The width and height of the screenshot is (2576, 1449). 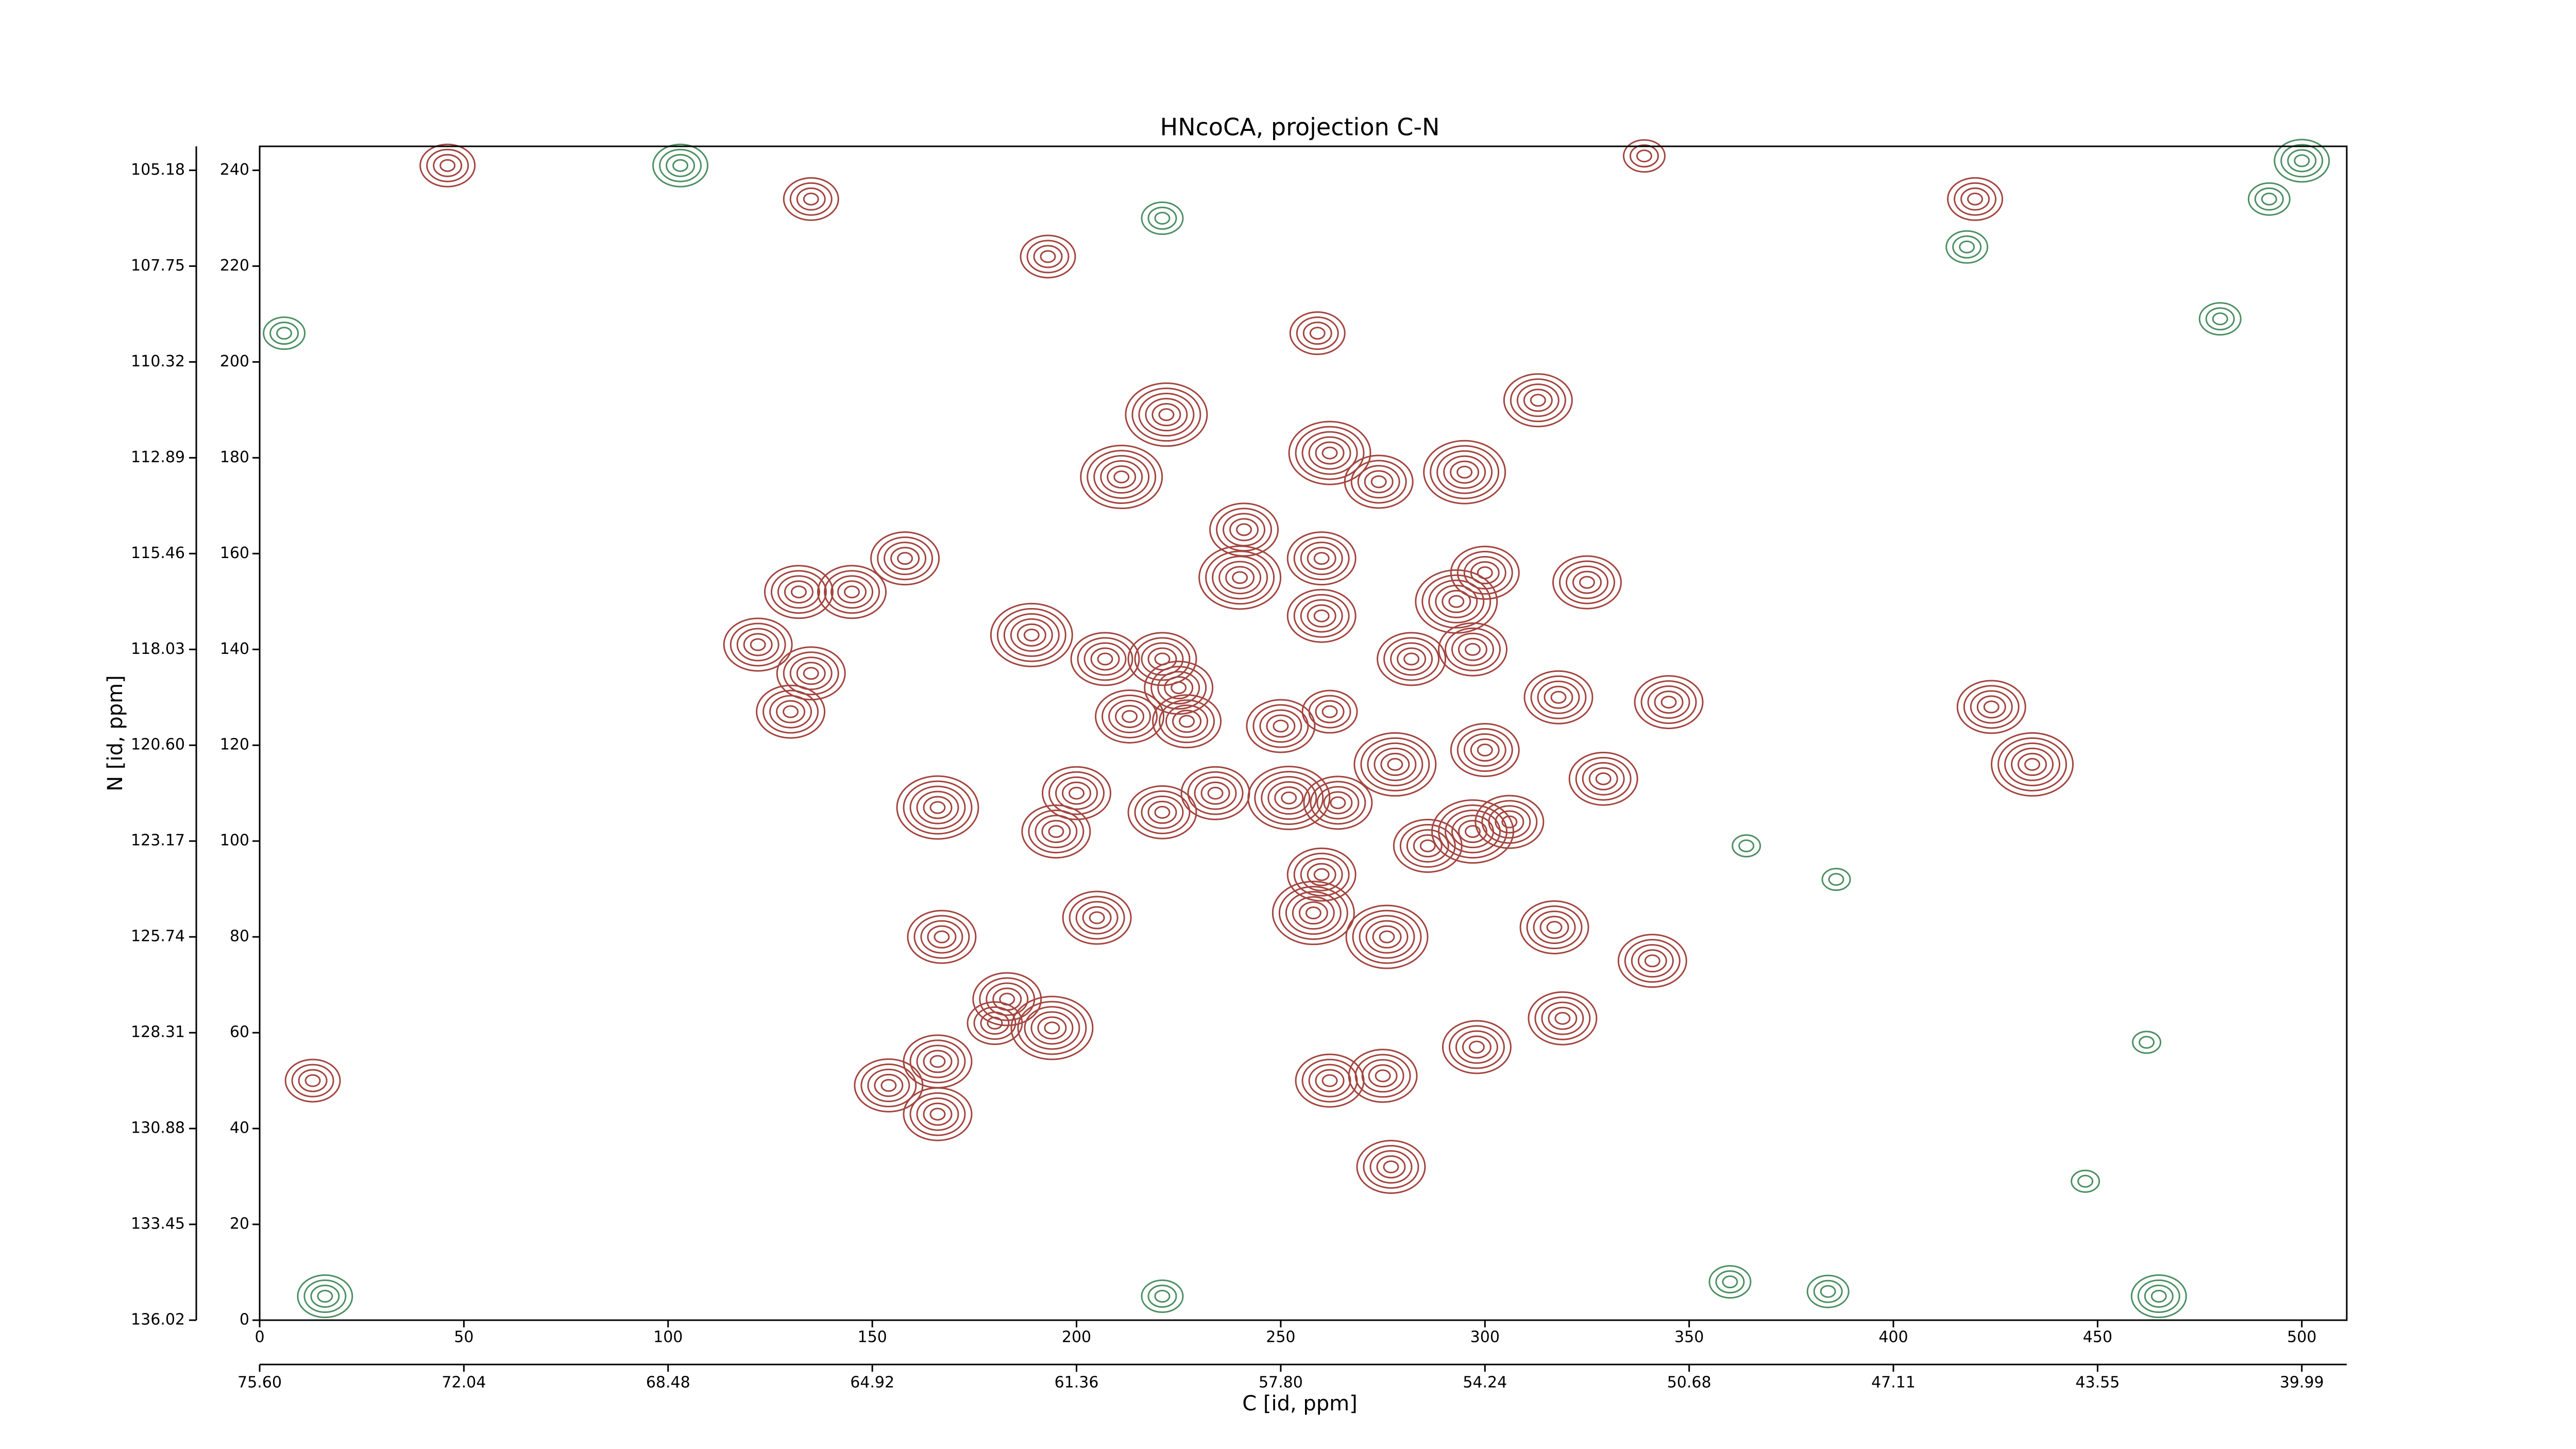 I want to click on y-tick-label: 180, so click(x=234, y=457).